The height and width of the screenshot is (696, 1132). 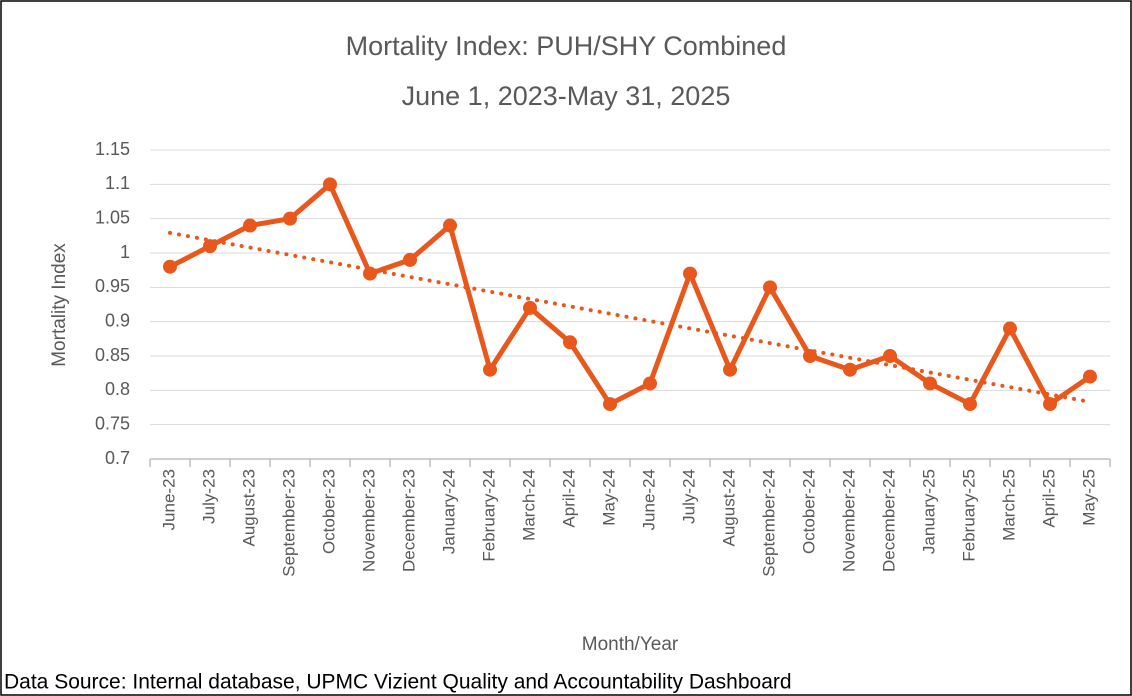 I want to click on x-tick-label: July-23, so click(x=208, y=496).